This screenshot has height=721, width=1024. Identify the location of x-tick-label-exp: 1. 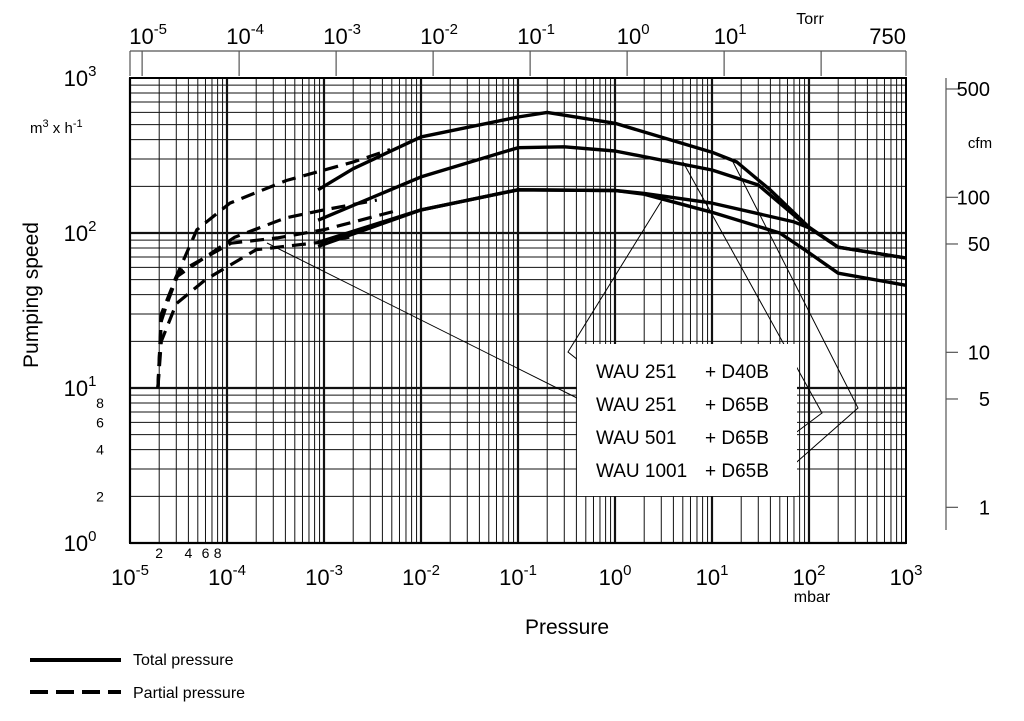
(724, 570).